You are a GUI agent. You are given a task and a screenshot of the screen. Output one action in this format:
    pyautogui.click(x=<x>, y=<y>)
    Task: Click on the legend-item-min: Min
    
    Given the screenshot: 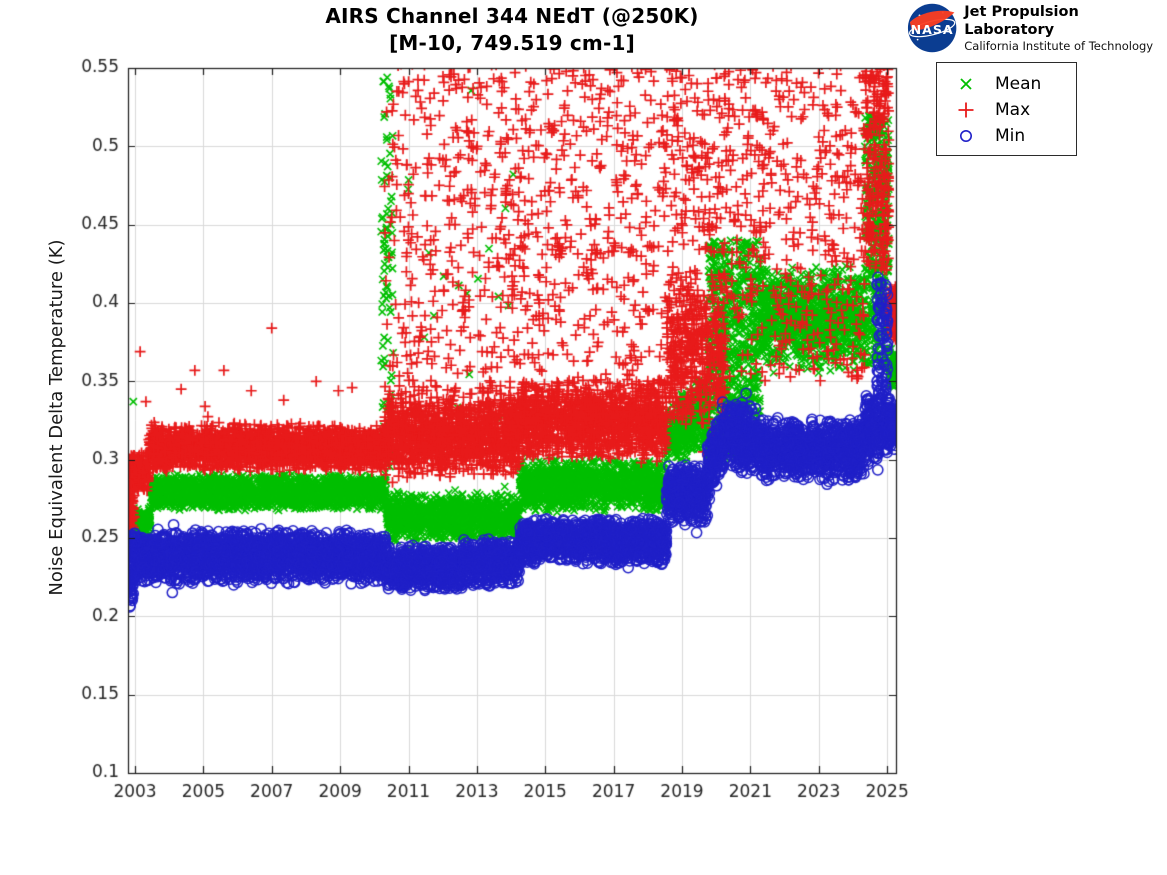 What is the action you would take?
    pyautogui.click(x=1006, y=136)
    